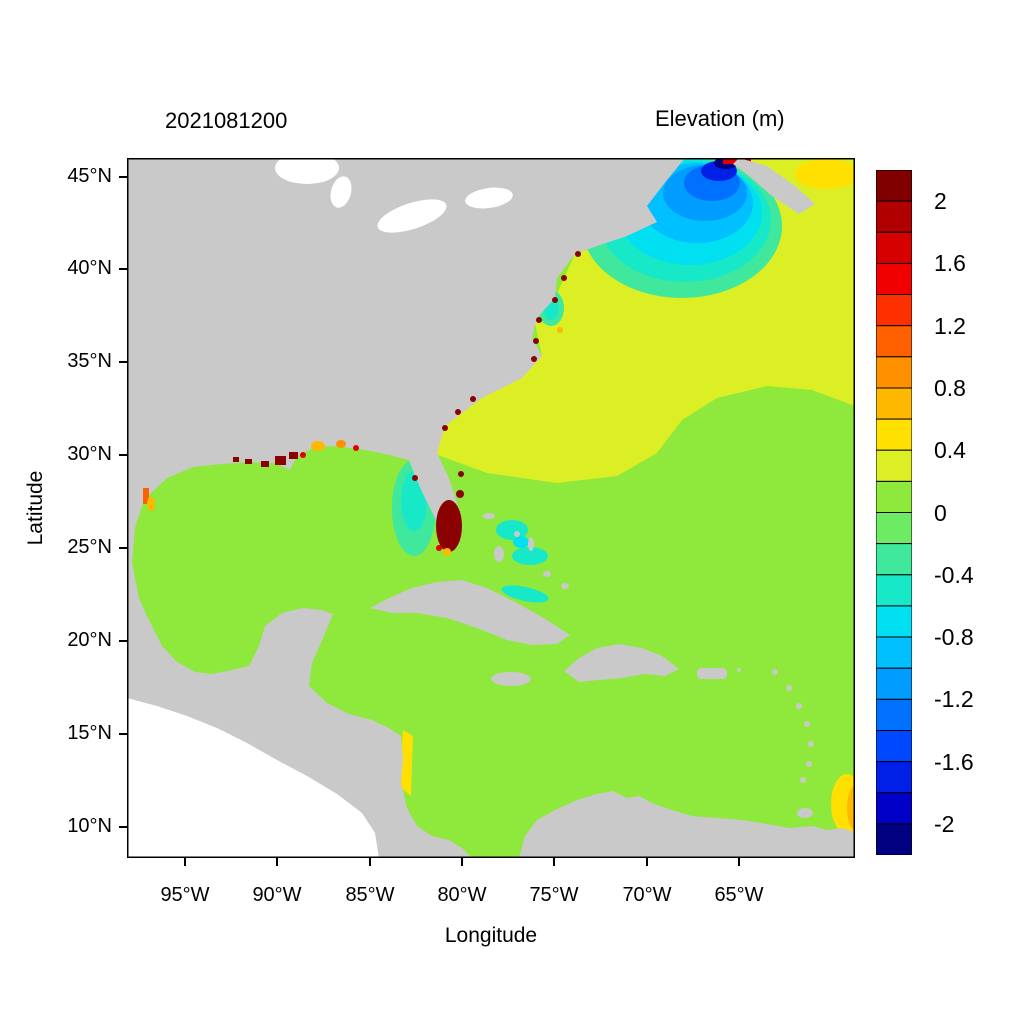 This screenshot has width=1024, height=1024. I want to click on y-tick-label: 15°N, so click(89, 733).